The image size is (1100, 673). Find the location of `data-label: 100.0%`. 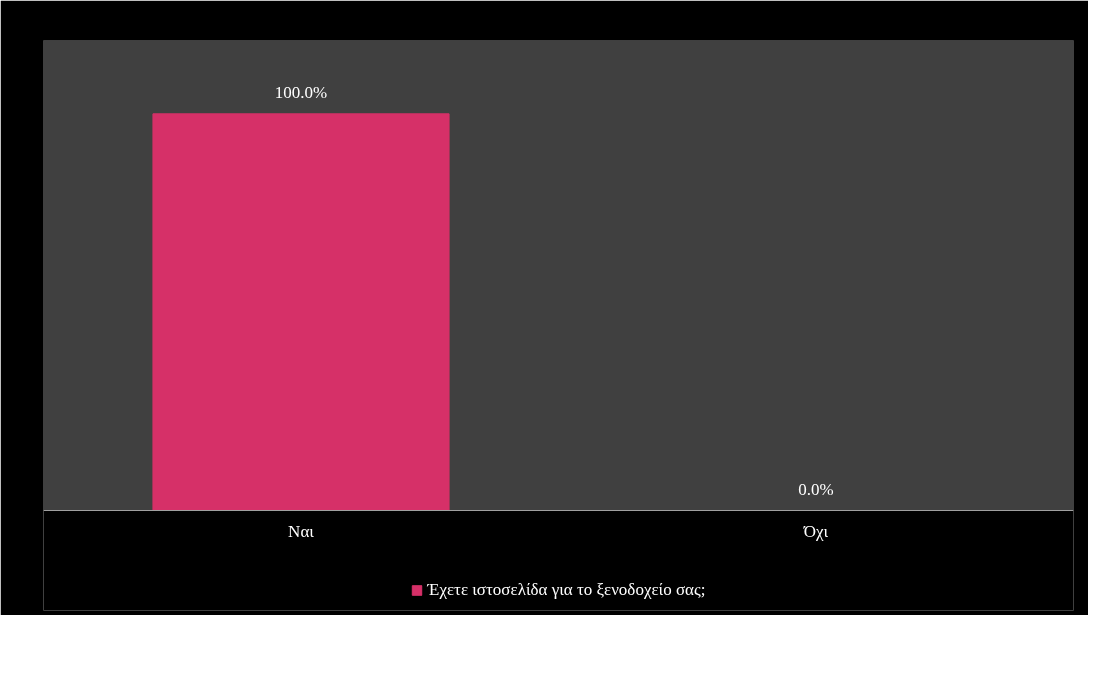

data-label: 100.0% is located at coordinates (301, 92).